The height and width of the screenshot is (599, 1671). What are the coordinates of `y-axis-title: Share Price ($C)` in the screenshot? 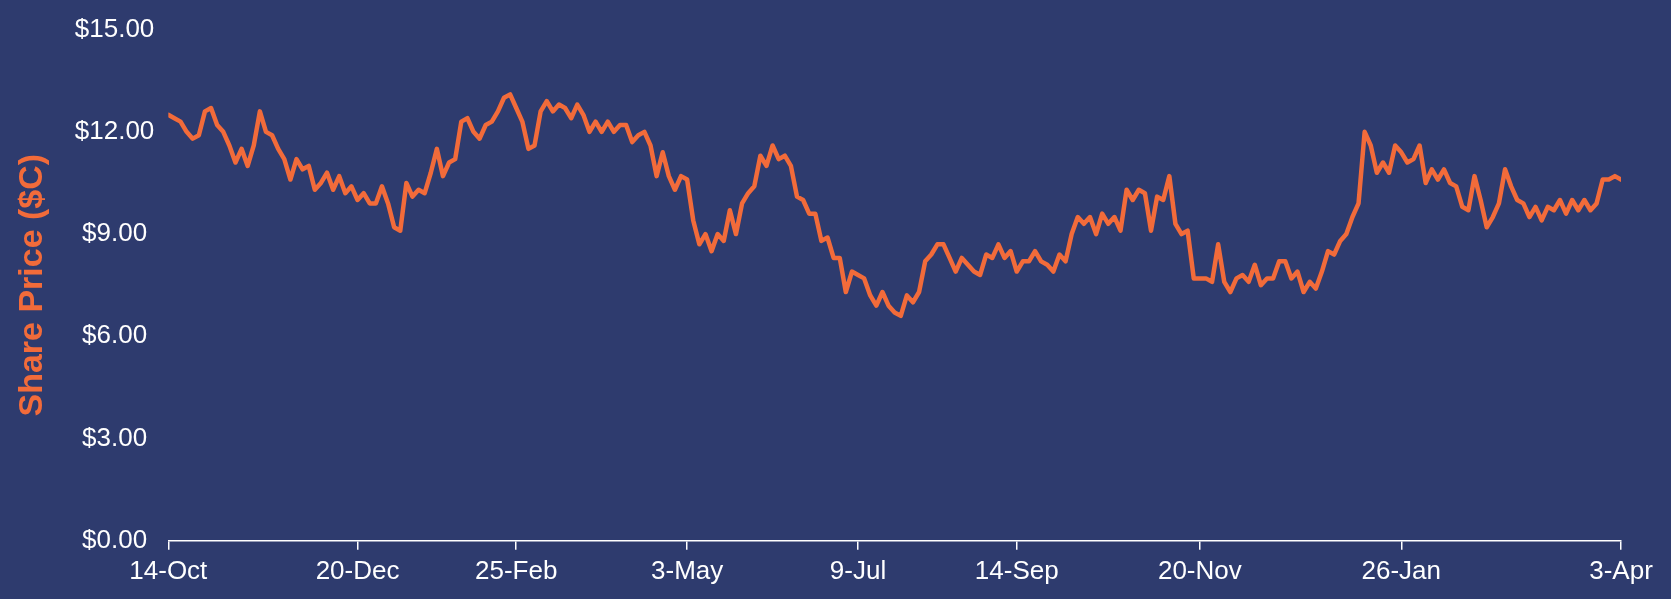 It's located at (29, 285).